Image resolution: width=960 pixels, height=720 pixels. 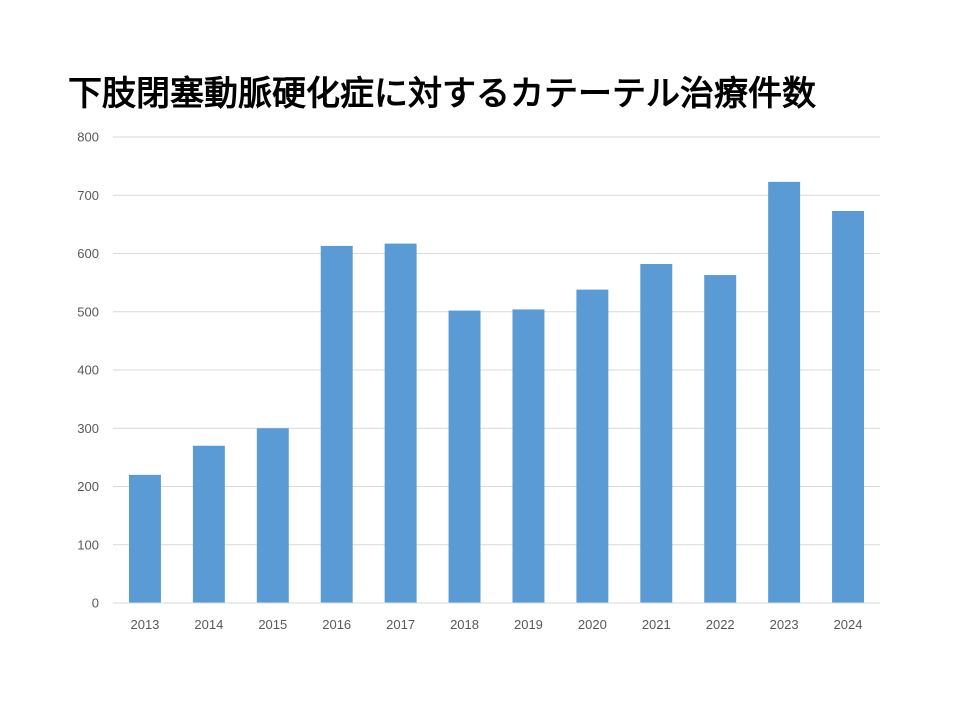 What do you see at coordinates (720, 624) in the screenshot?
I see `x-tick-label: 2022` at bounding box center [720, 624].